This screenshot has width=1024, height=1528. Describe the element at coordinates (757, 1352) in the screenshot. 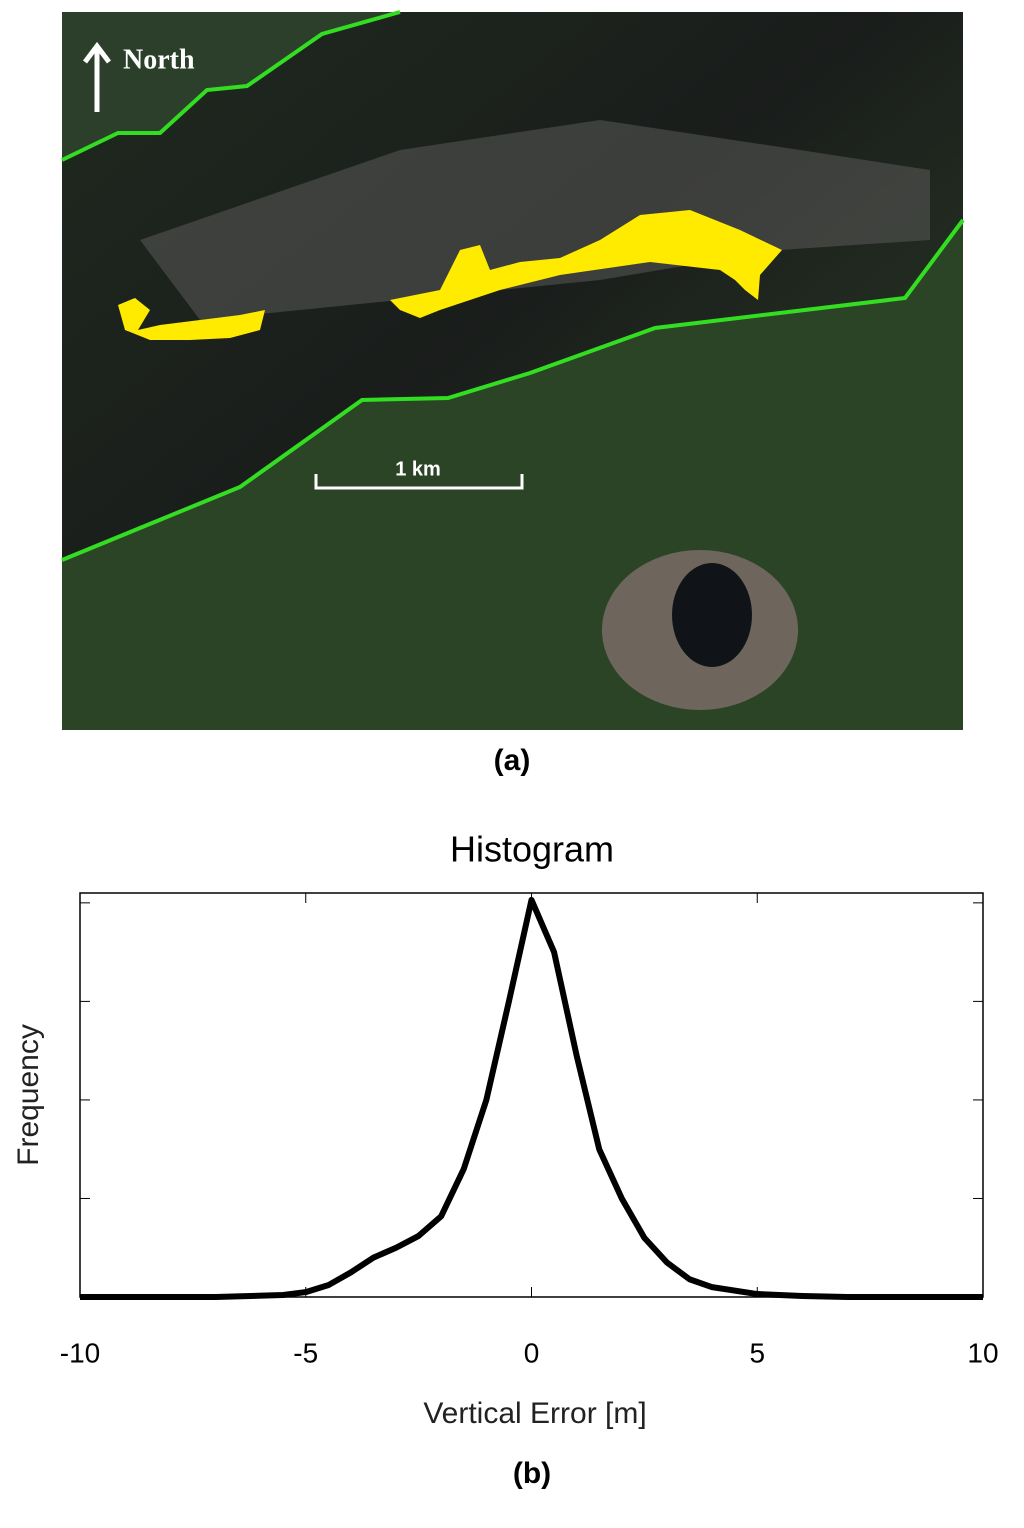

I see `x-tick-label: 5` at that location.